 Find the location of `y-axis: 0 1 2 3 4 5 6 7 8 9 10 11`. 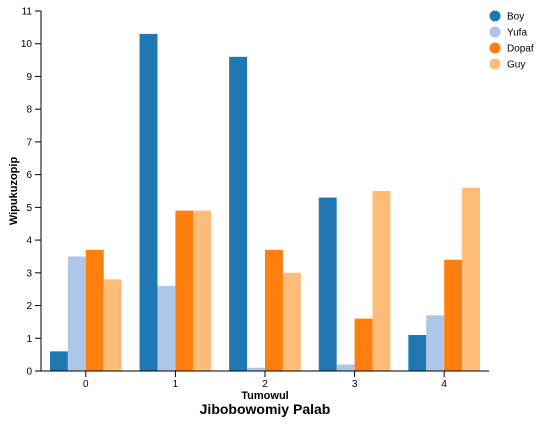

y-axis: 0 1 2 3 4 5 6 7 8 9 10 11 is located at coordinates (31, 192).